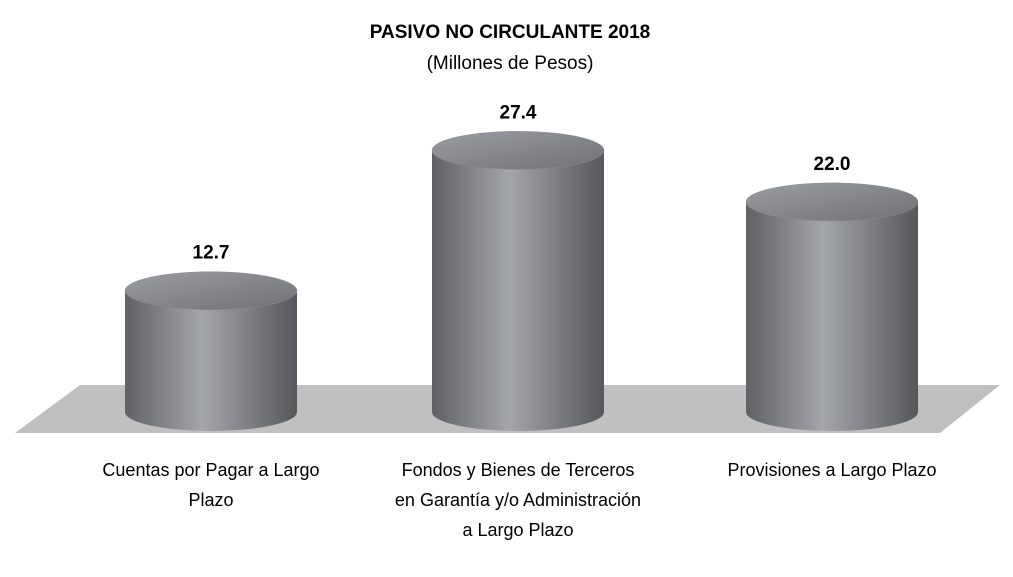  What do you see at coordinates (510, 32) in the screenshot?
I see `chart-title: PASIVO NO CIRCULANTE 2018` at bounding box center [510, 32].